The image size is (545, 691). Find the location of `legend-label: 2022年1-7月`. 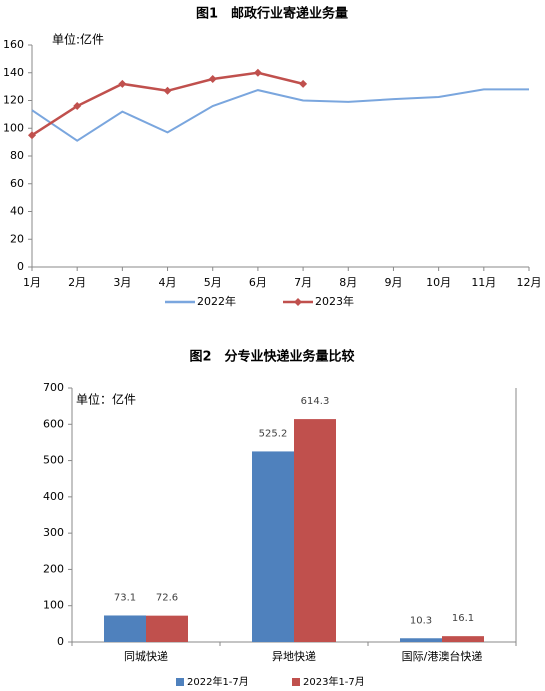

legend-label: 2022年1-7月 is located at coordinates (218, 681).